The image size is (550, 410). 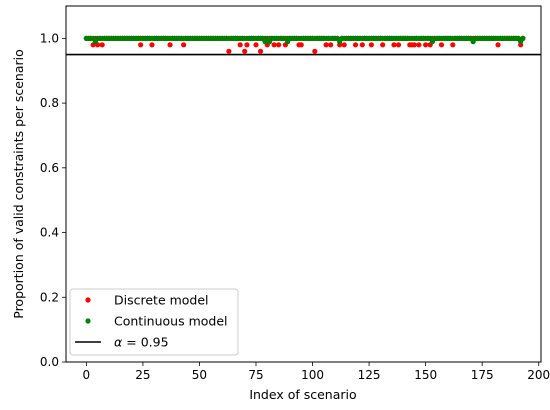 What do you see at coordinates (53, 200) in the screenshot?
I see `y-axis-ticks: 0.0 0.2 0.4 0.6 0.8 1.0` at bounding box center [53, 200].